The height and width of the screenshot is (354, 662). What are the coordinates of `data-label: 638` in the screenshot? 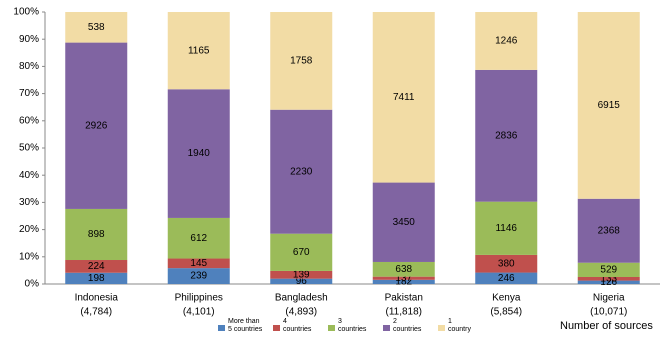 It's located at (403, 269).